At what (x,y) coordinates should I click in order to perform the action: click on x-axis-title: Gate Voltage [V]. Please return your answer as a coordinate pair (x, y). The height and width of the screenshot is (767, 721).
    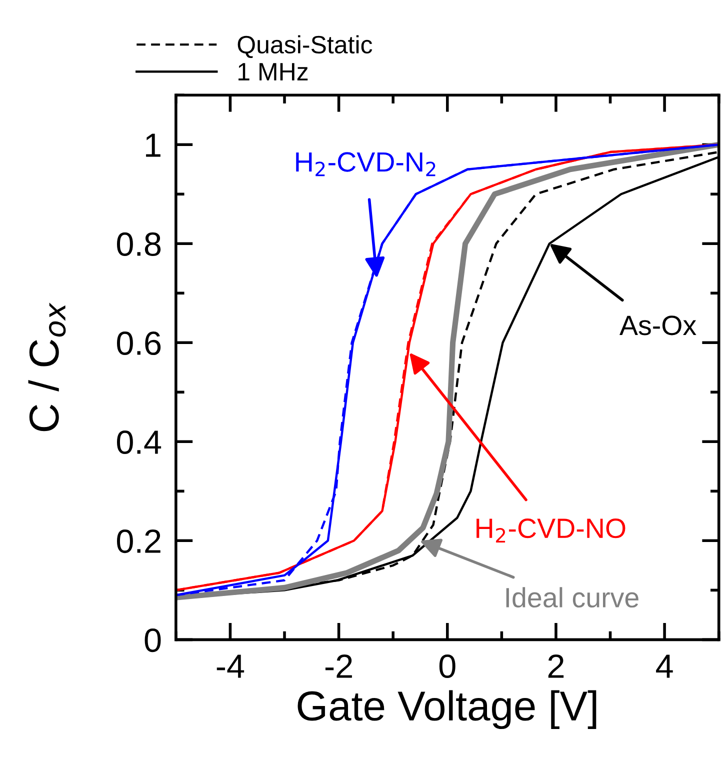
    Looking at the image, I should click on (447, 710).